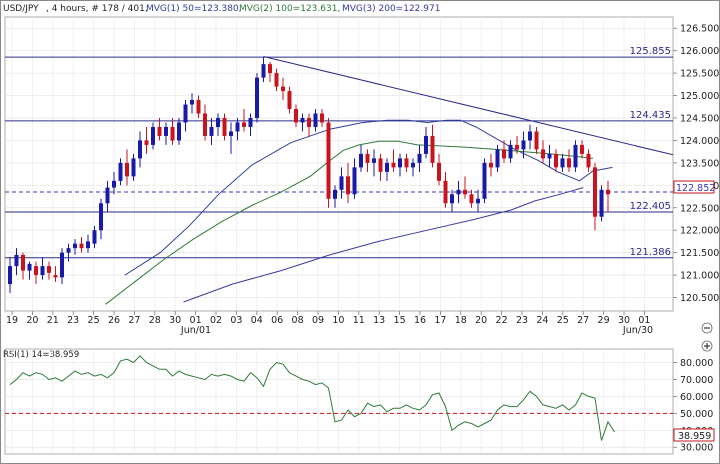 The image size is (720, 464). I want to click on downtrend-line, so click(468, 106).